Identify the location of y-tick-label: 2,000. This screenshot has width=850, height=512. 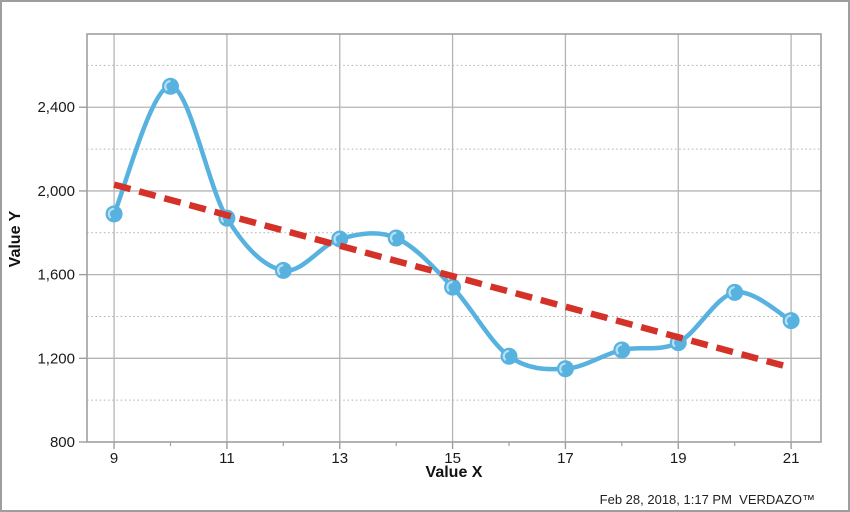
(56, 191).